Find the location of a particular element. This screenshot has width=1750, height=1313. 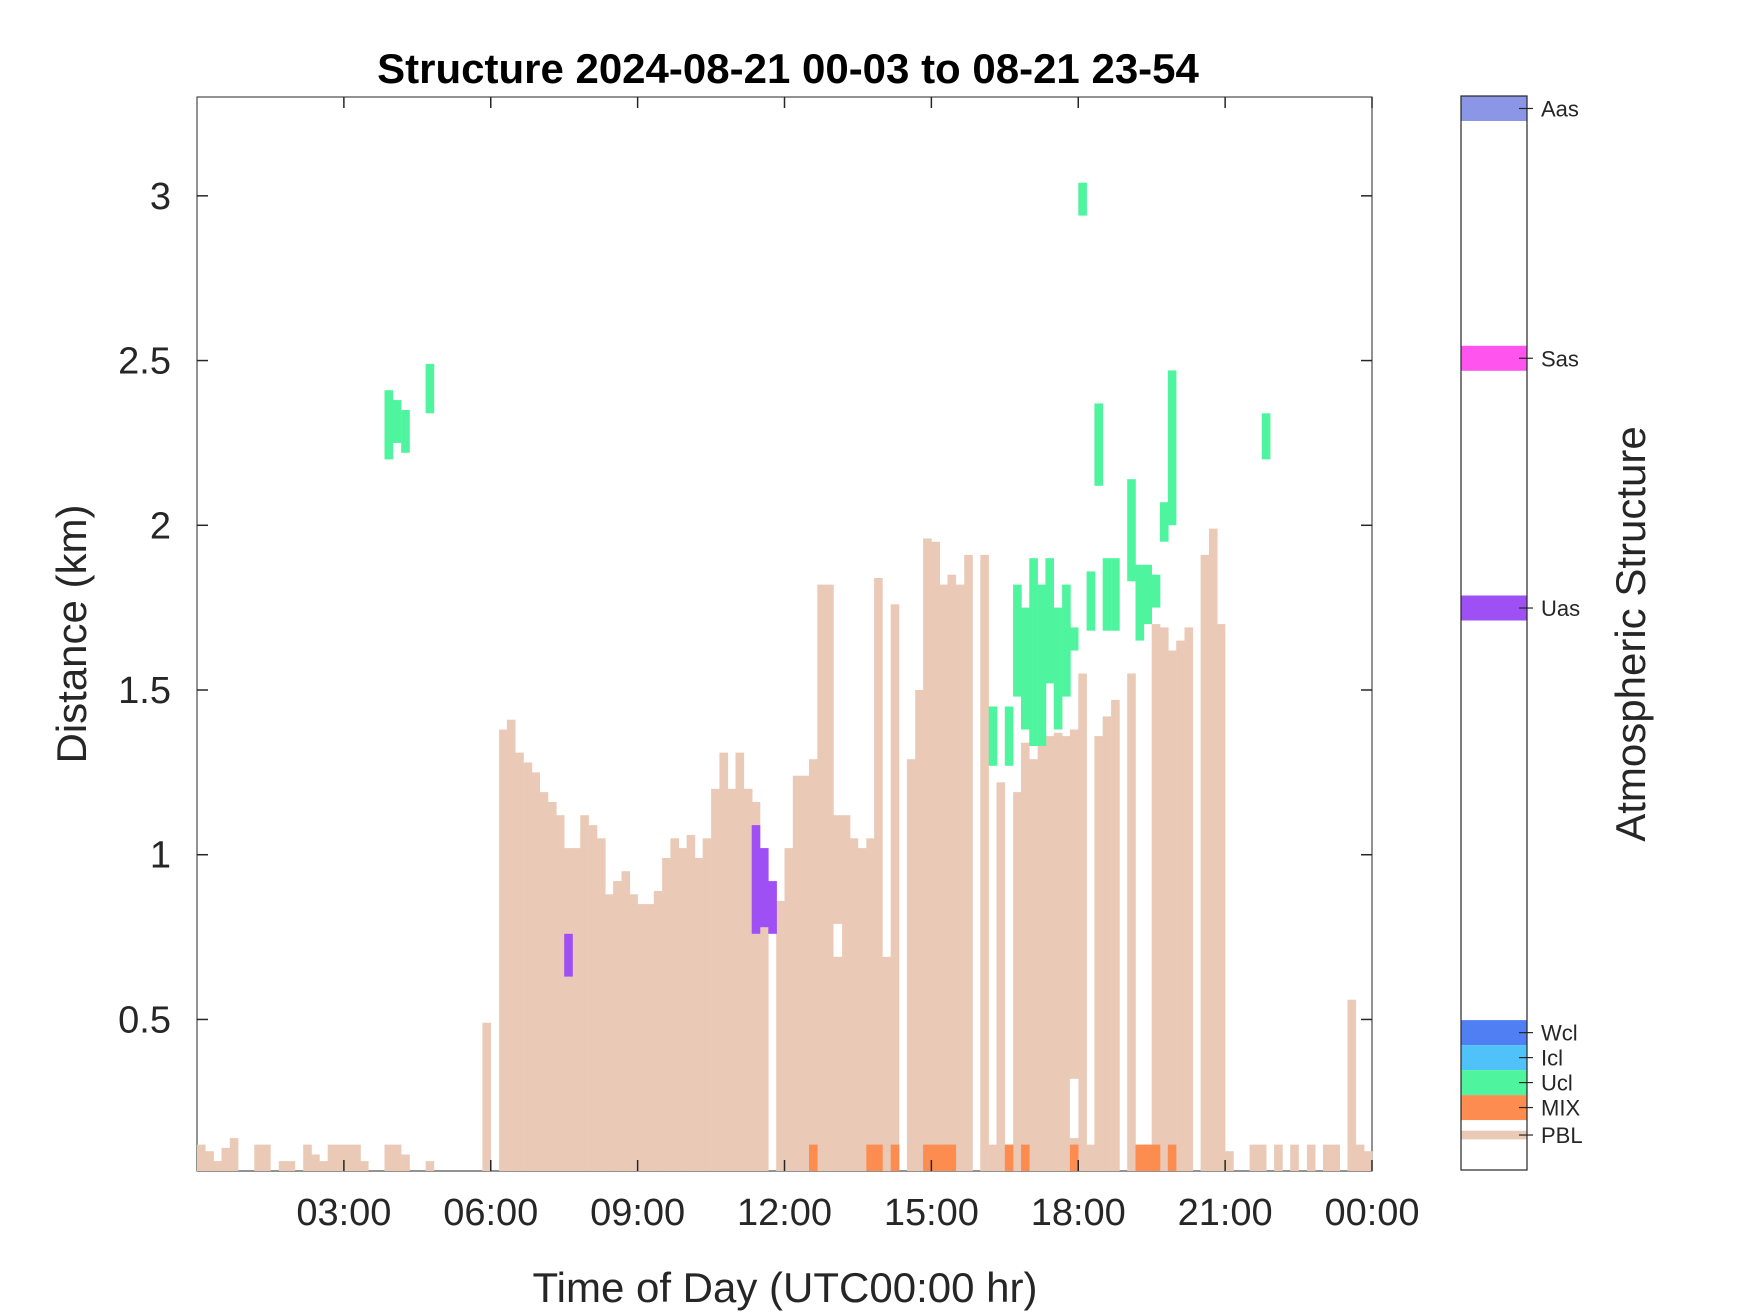

colorbar-label: Icl is located at coordinates (1552, 1058).